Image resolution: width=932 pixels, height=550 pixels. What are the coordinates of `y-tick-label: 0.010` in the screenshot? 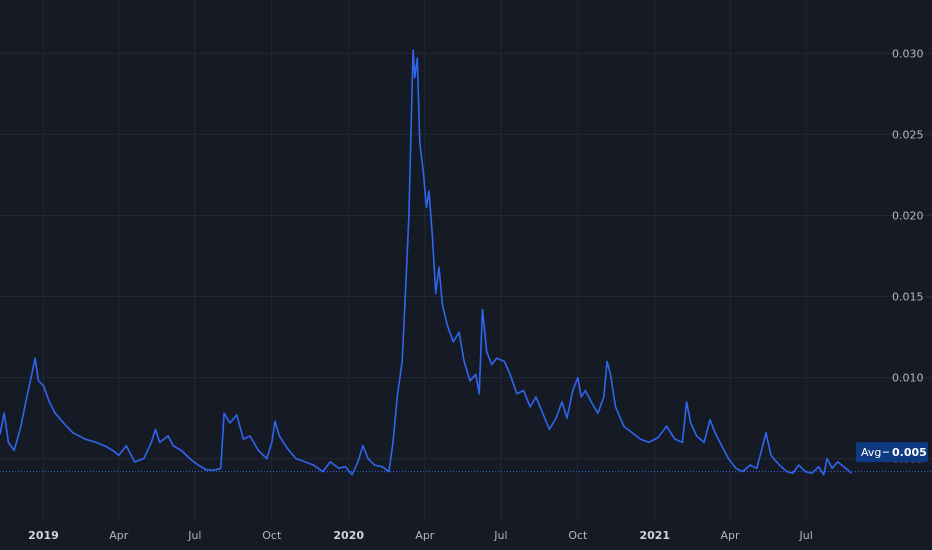 It's located at (908, 378).